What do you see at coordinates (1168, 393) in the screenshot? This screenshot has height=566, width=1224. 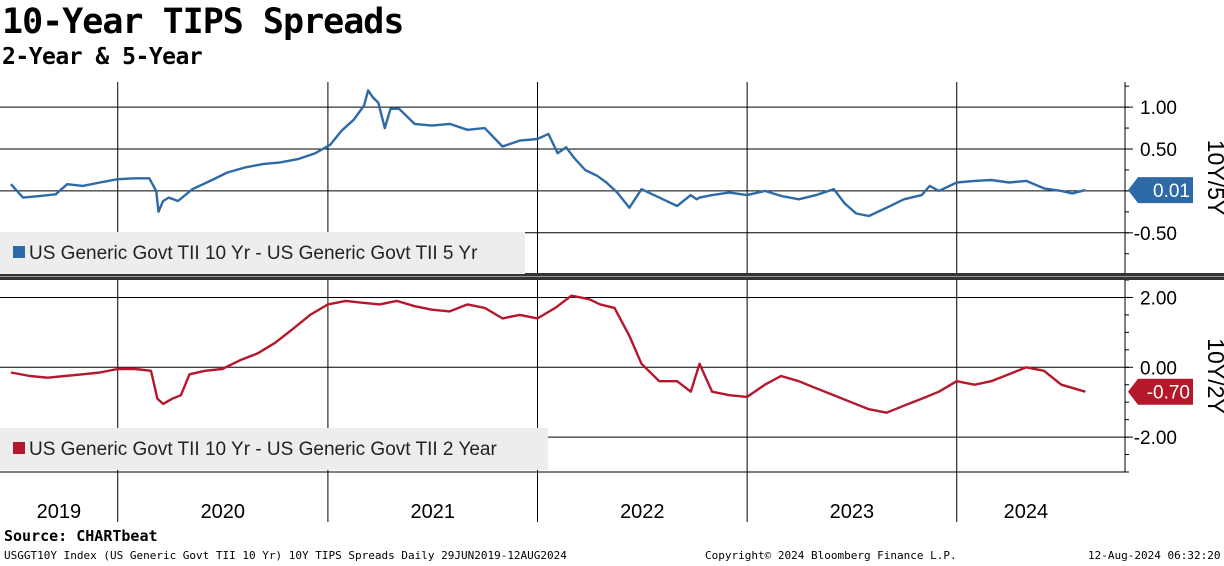 I see `last-value-label: -0.70` at bounding box center [1168, 393].